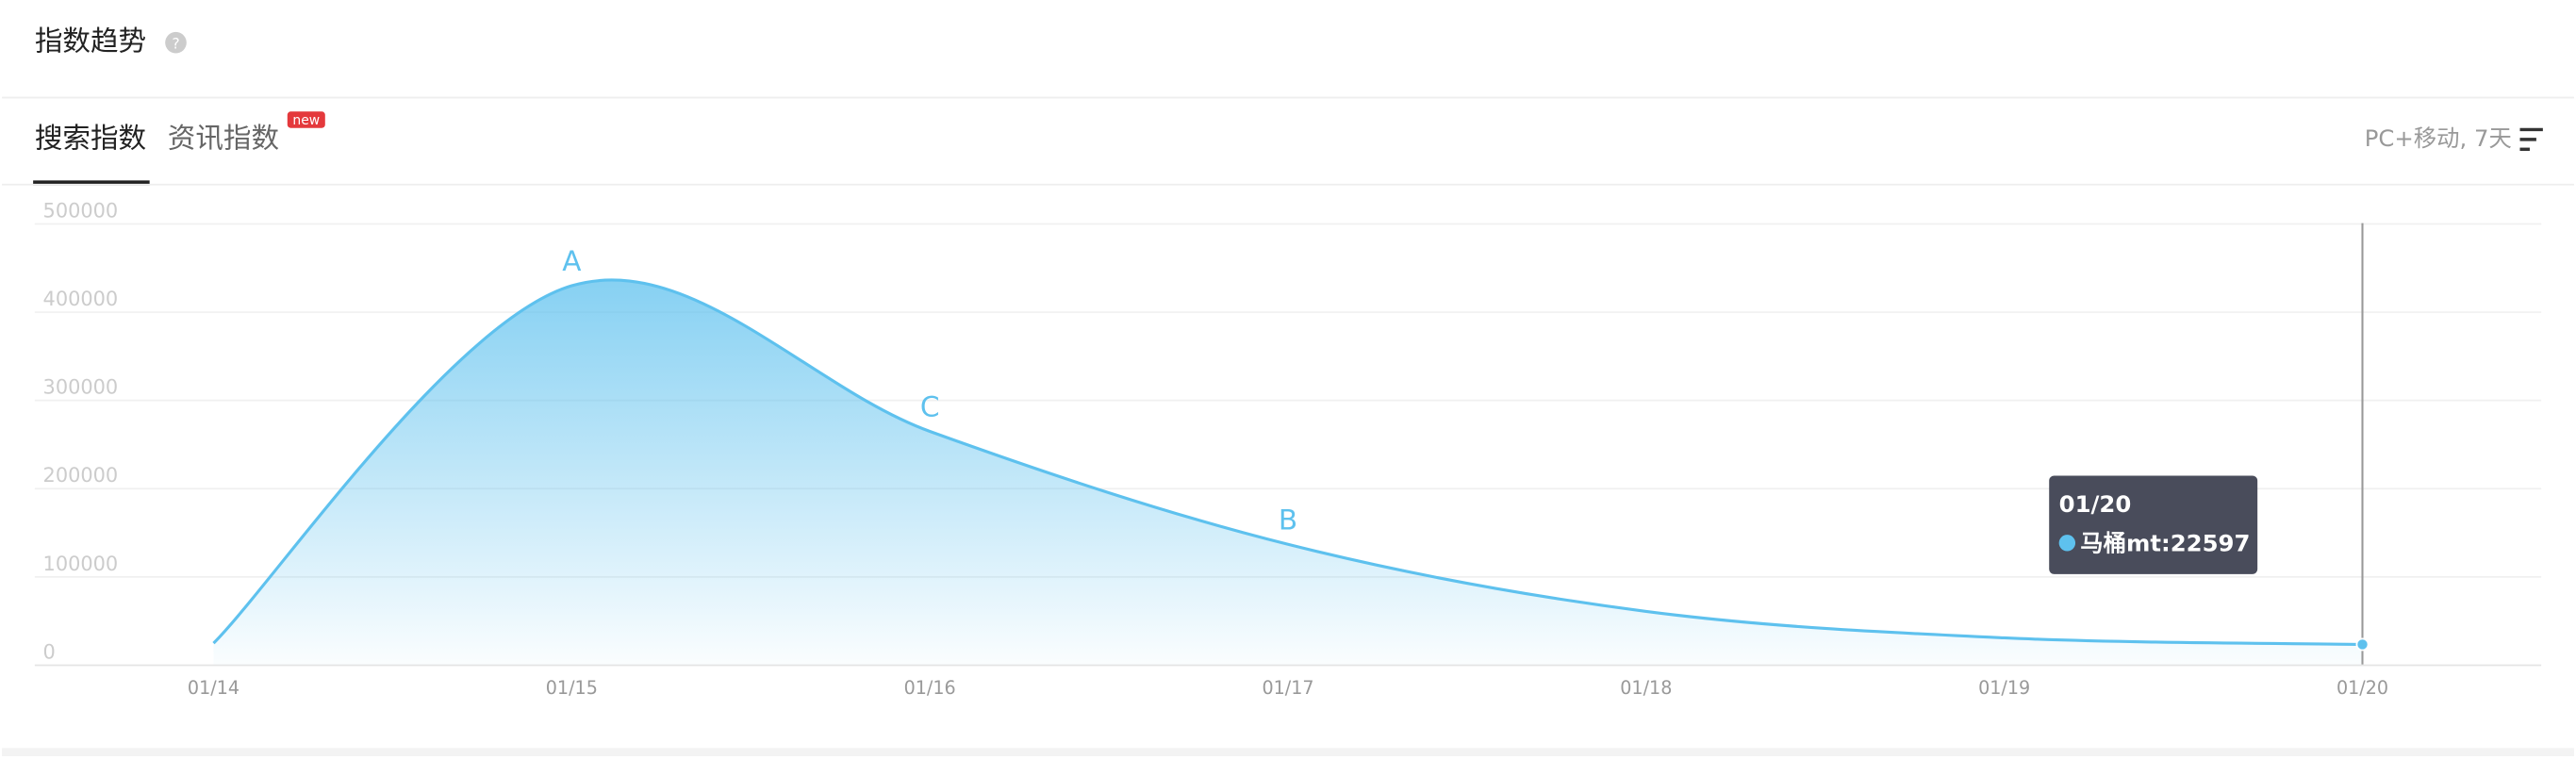 Image resolution: width=2576 pixels, height=760 pixels. I want to click on tab-underline, so click(91, 183).